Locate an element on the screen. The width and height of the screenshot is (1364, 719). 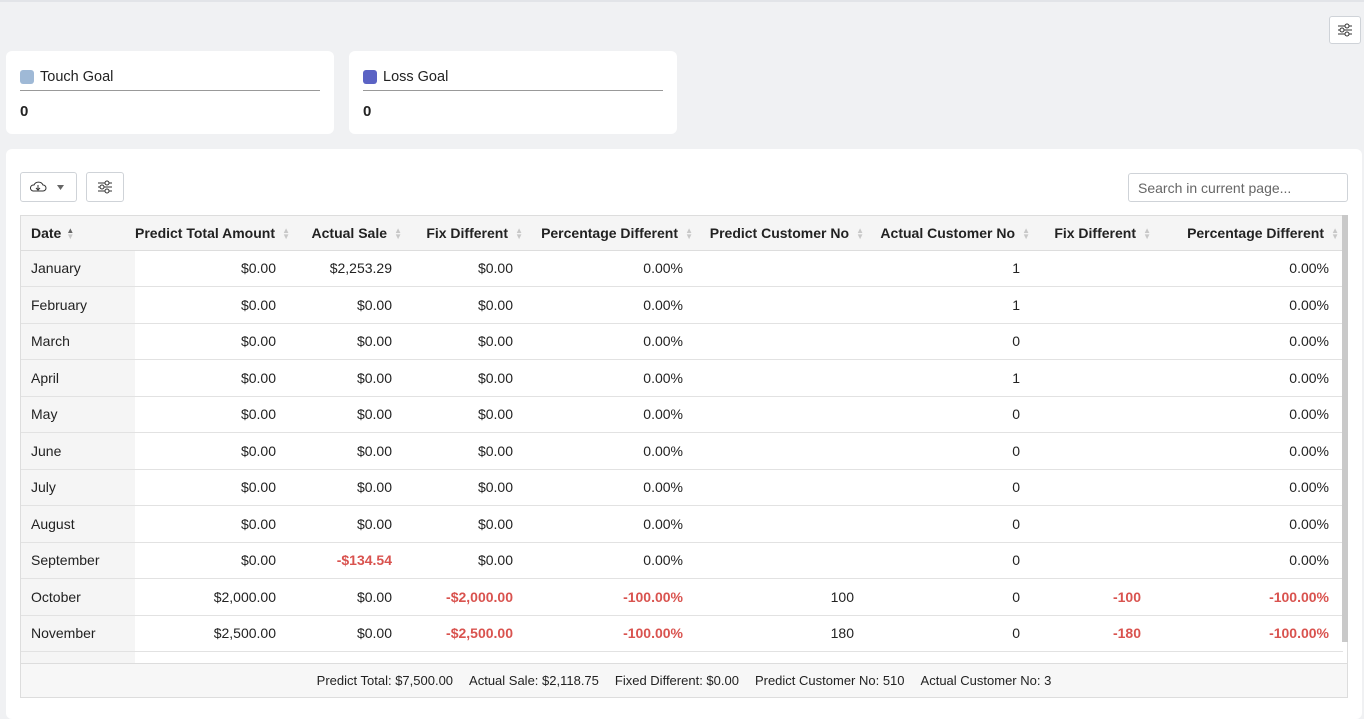
settings-button is located at coordinates (1345, 30).